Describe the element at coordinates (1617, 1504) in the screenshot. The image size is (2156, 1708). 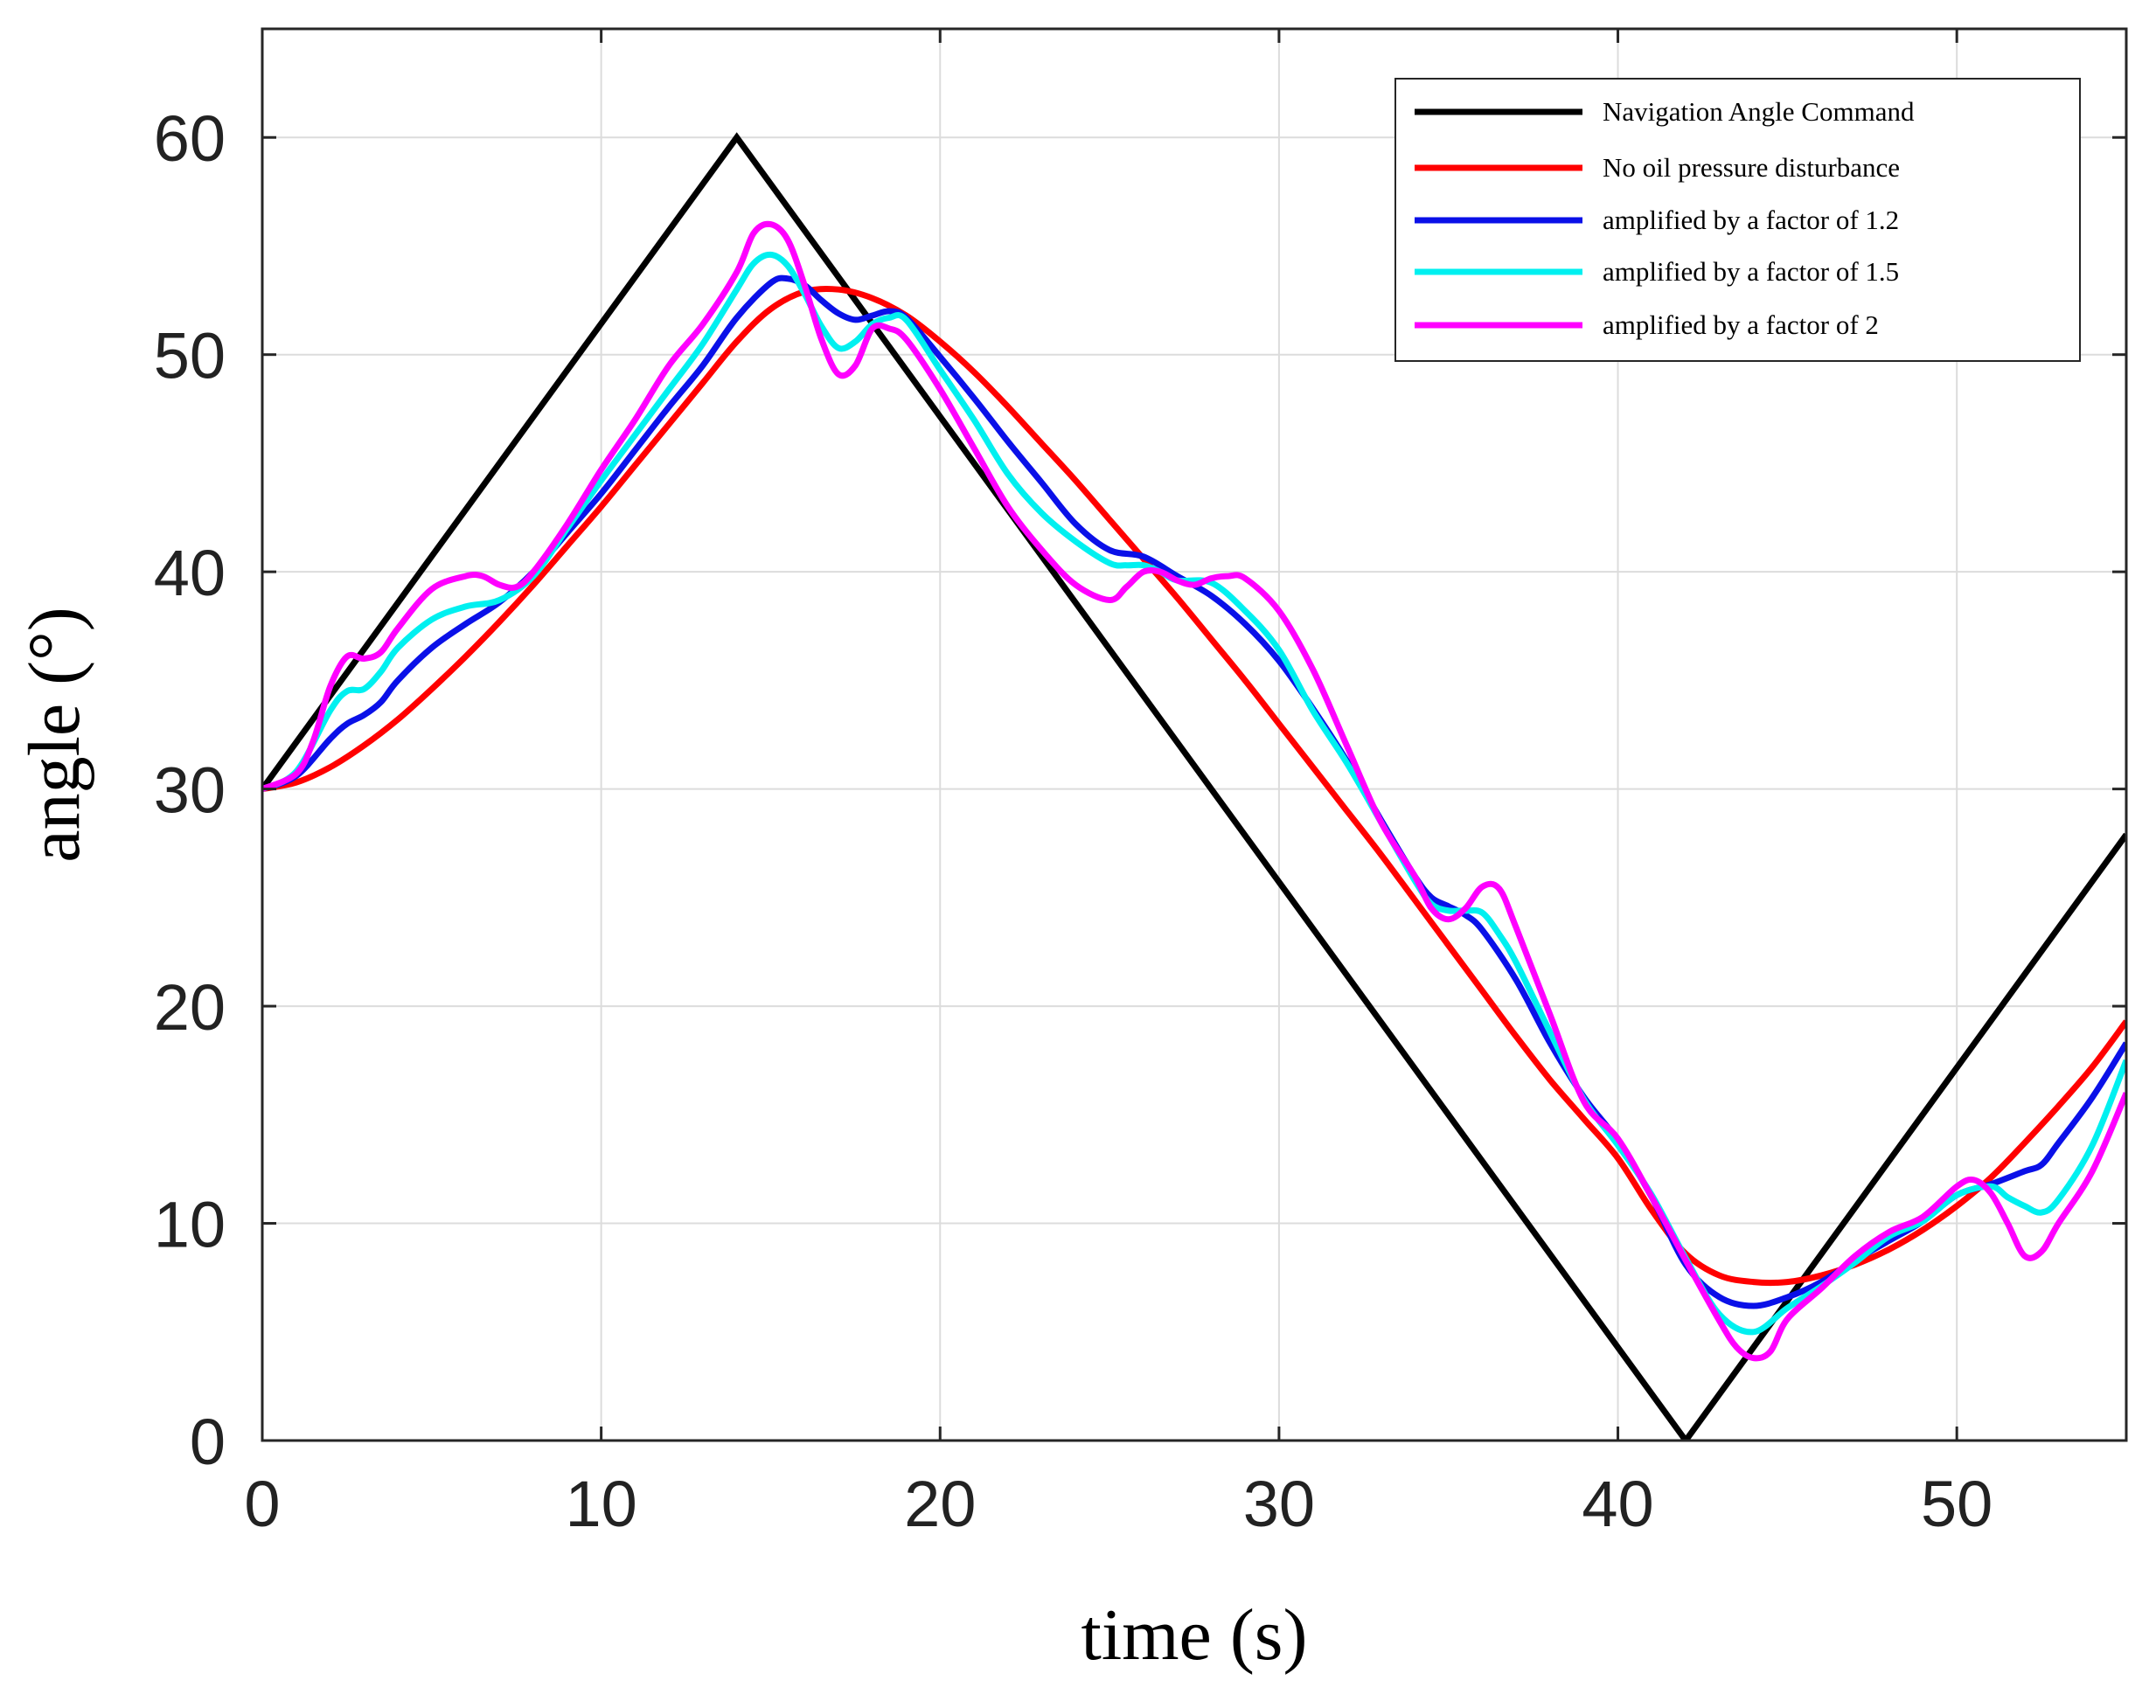
I see `x-tick-label: 40` at that location.